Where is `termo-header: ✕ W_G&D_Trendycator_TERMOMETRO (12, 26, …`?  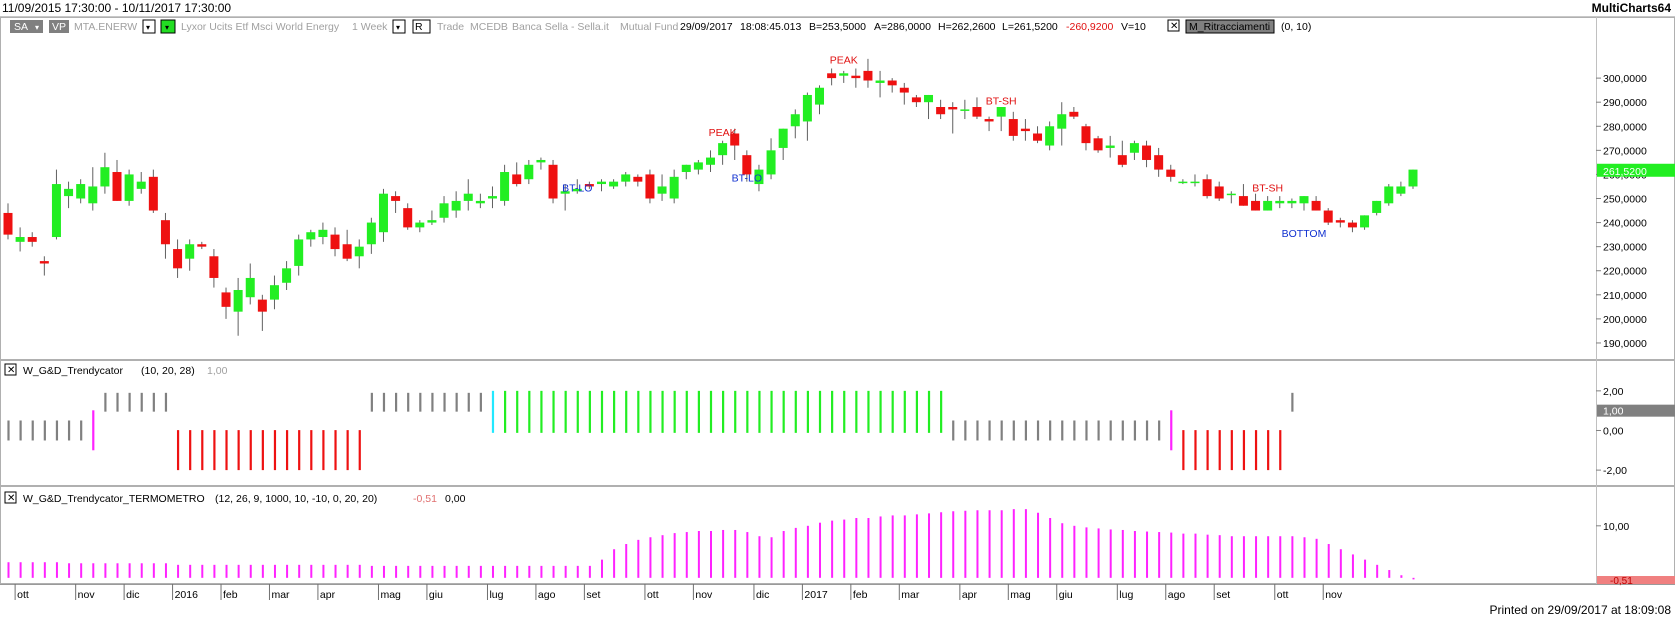
termo-header: ✕ W_G&D_Trendycator_TERMOMETRO (12, 26, … is located at coordinates (235, 498).